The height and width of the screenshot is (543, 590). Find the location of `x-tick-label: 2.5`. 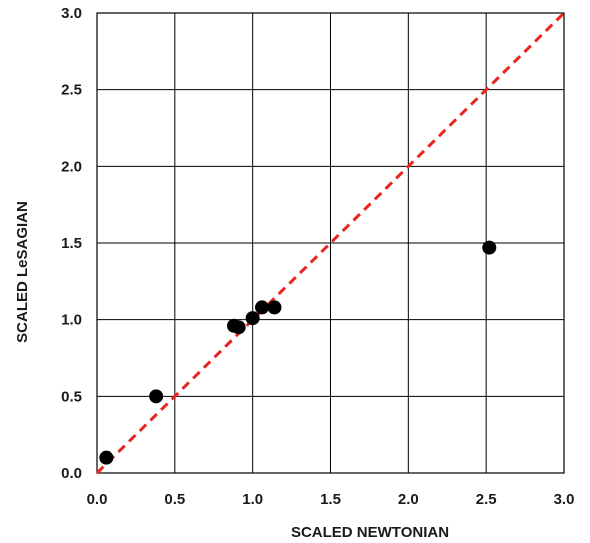

x-tick-label: 2.5 is located at coordinates (486, 499).